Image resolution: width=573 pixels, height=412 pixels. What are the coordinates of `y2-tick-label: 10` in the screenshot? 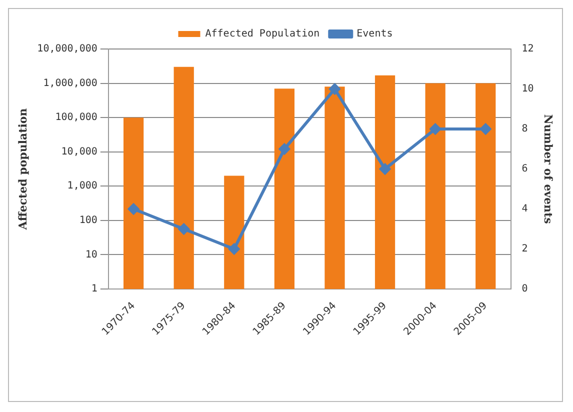 It's located at (528, 89).